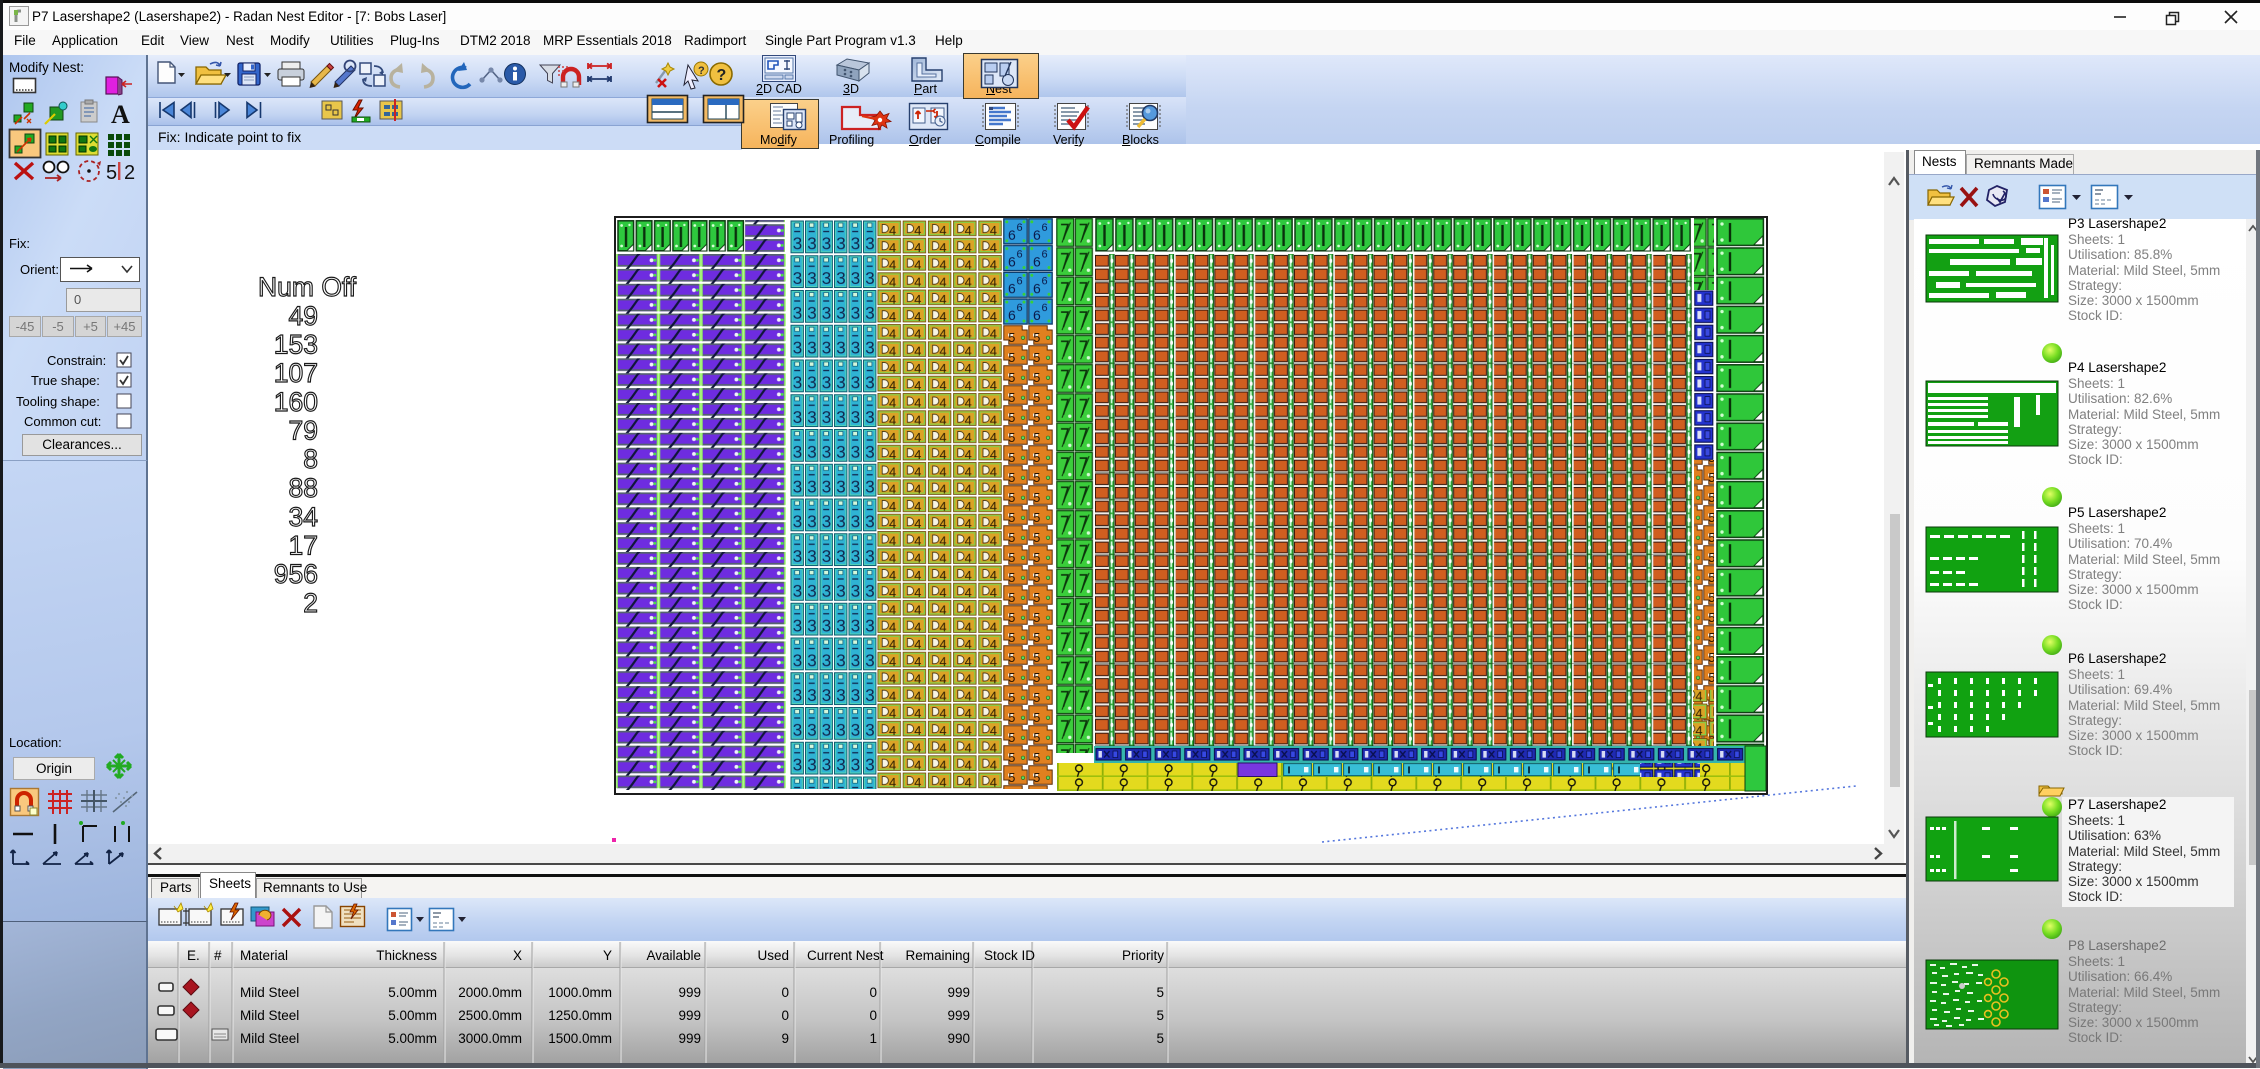 The width and height of the screenshot is (2260, 1069). I want to click on svg-text: Num Off, so click(307, 287).